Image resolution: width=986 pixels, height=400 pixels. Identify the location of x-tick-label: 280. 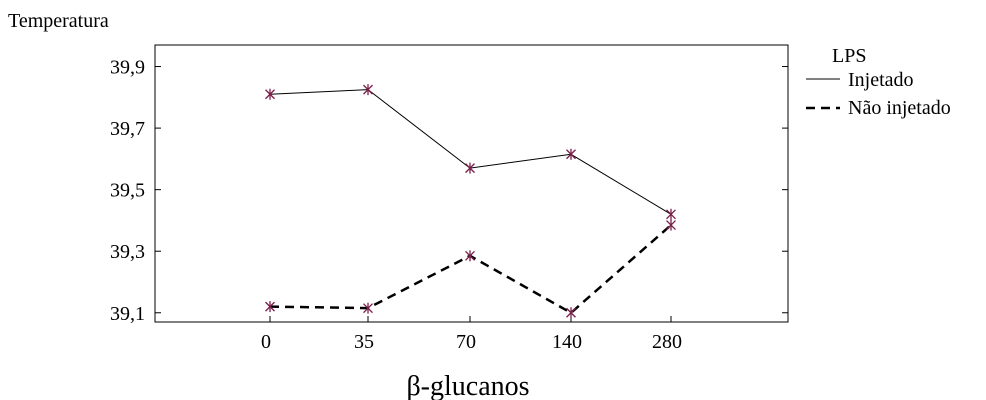
(667, 342).